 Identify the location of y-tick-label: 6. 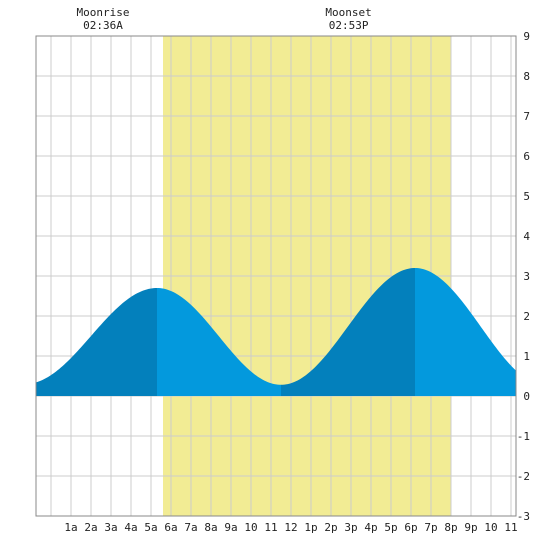
(526, 156).